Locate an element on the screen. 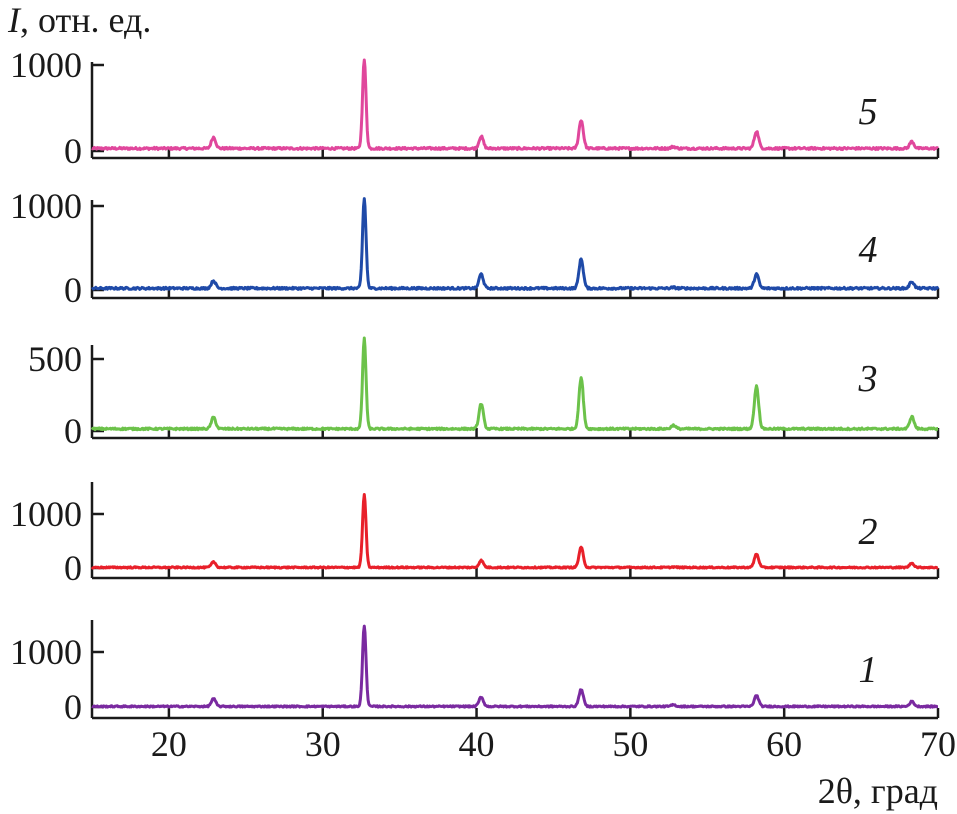  panel-3: 0 500 3 is located at coordinates (484, 393).